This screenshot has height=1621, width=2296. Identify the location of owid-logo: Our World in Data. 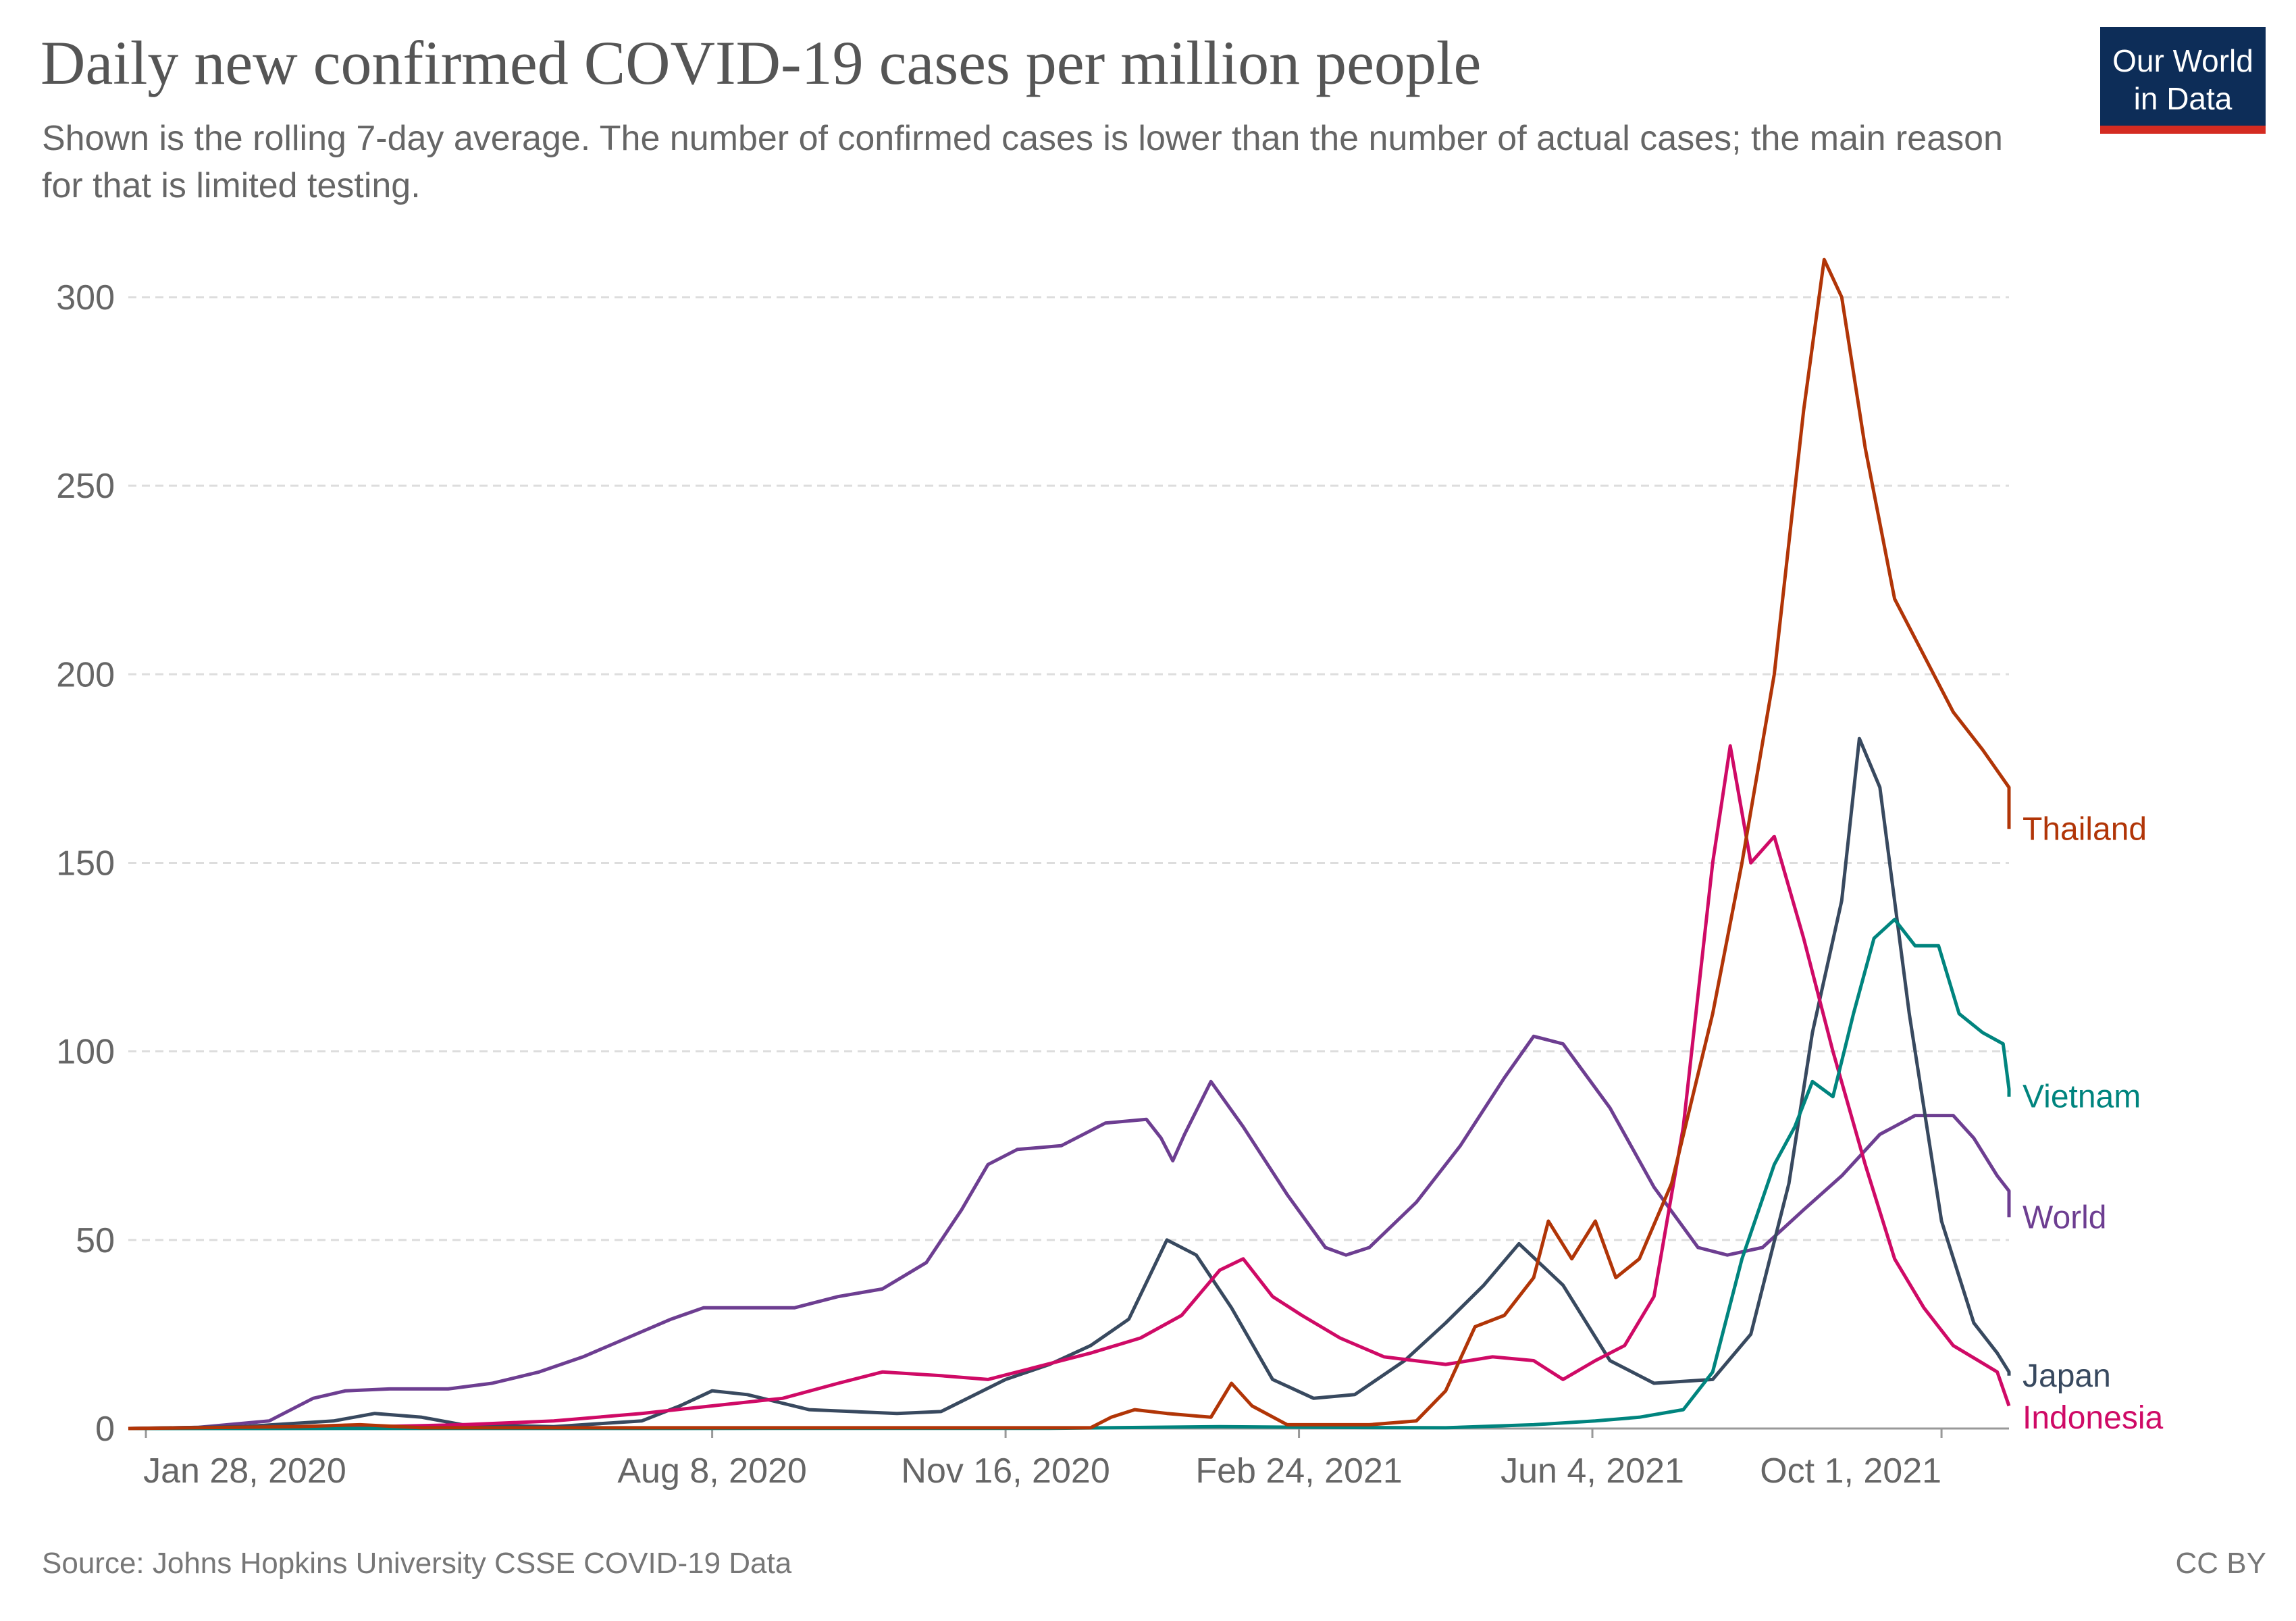
(2183, 80).